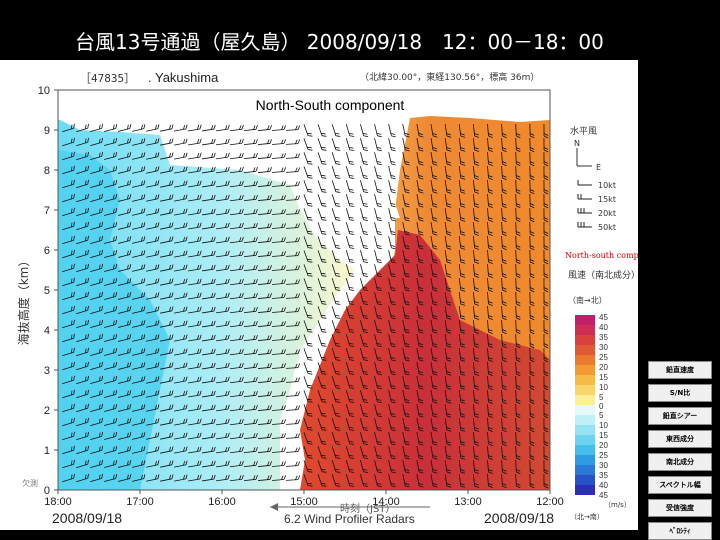  I want to click on side-button: ﾍﾞﾛｼﾃｨ, so click(680, 531).